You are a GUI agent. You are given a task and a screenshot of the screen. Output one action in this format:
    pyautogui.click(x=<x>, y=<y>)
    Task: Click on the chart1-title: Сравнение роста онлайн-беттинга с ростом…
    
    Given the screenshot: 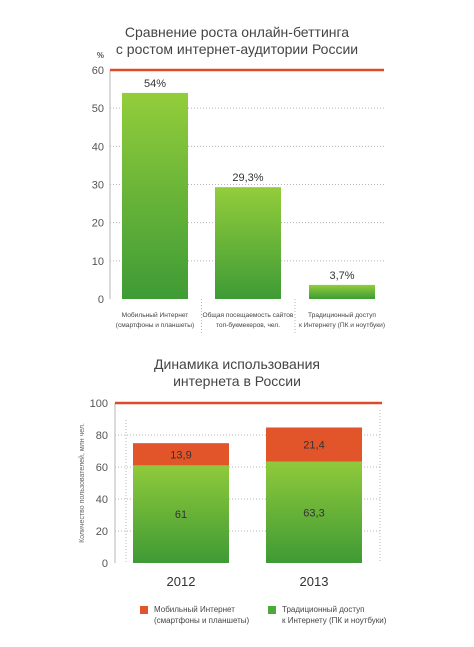 What is the action you would take?
    pyautogui.click(x=237, y=41)
    